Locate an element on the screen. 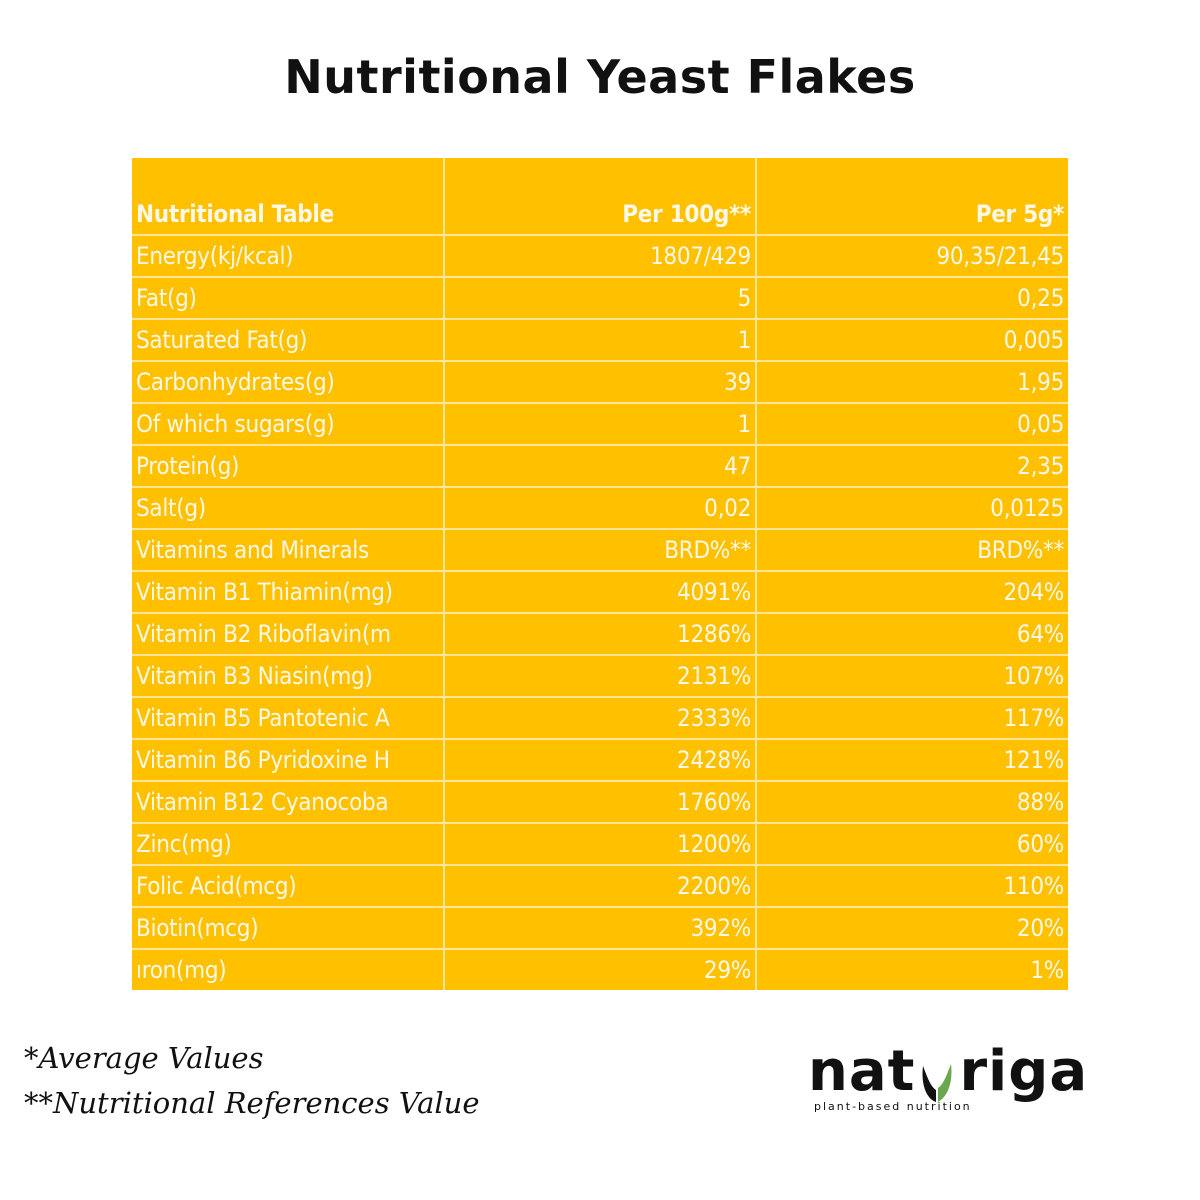 The width and height of the screenshot is (1200, 1200). value-cell: 1807/429 is located at coordinates (600, 256).